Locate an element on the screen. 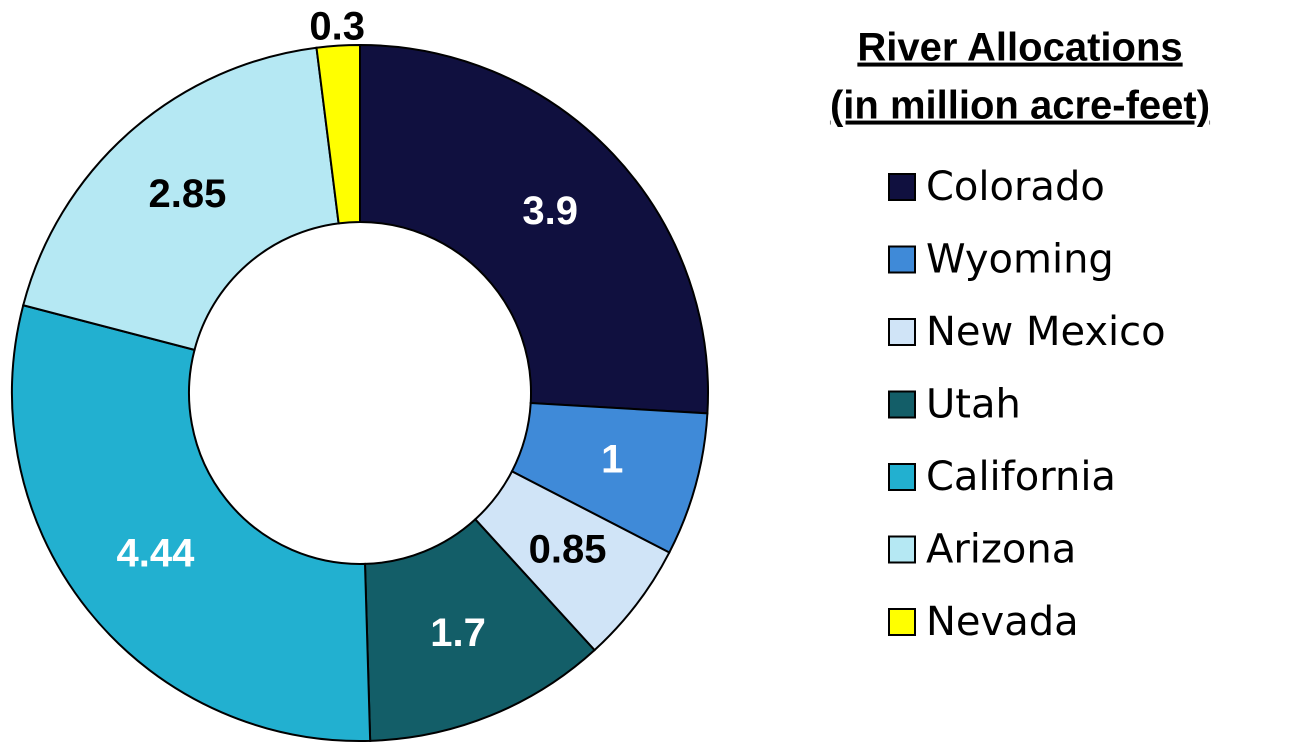  data-label: 1.7 is located at coordinates (458, 633).